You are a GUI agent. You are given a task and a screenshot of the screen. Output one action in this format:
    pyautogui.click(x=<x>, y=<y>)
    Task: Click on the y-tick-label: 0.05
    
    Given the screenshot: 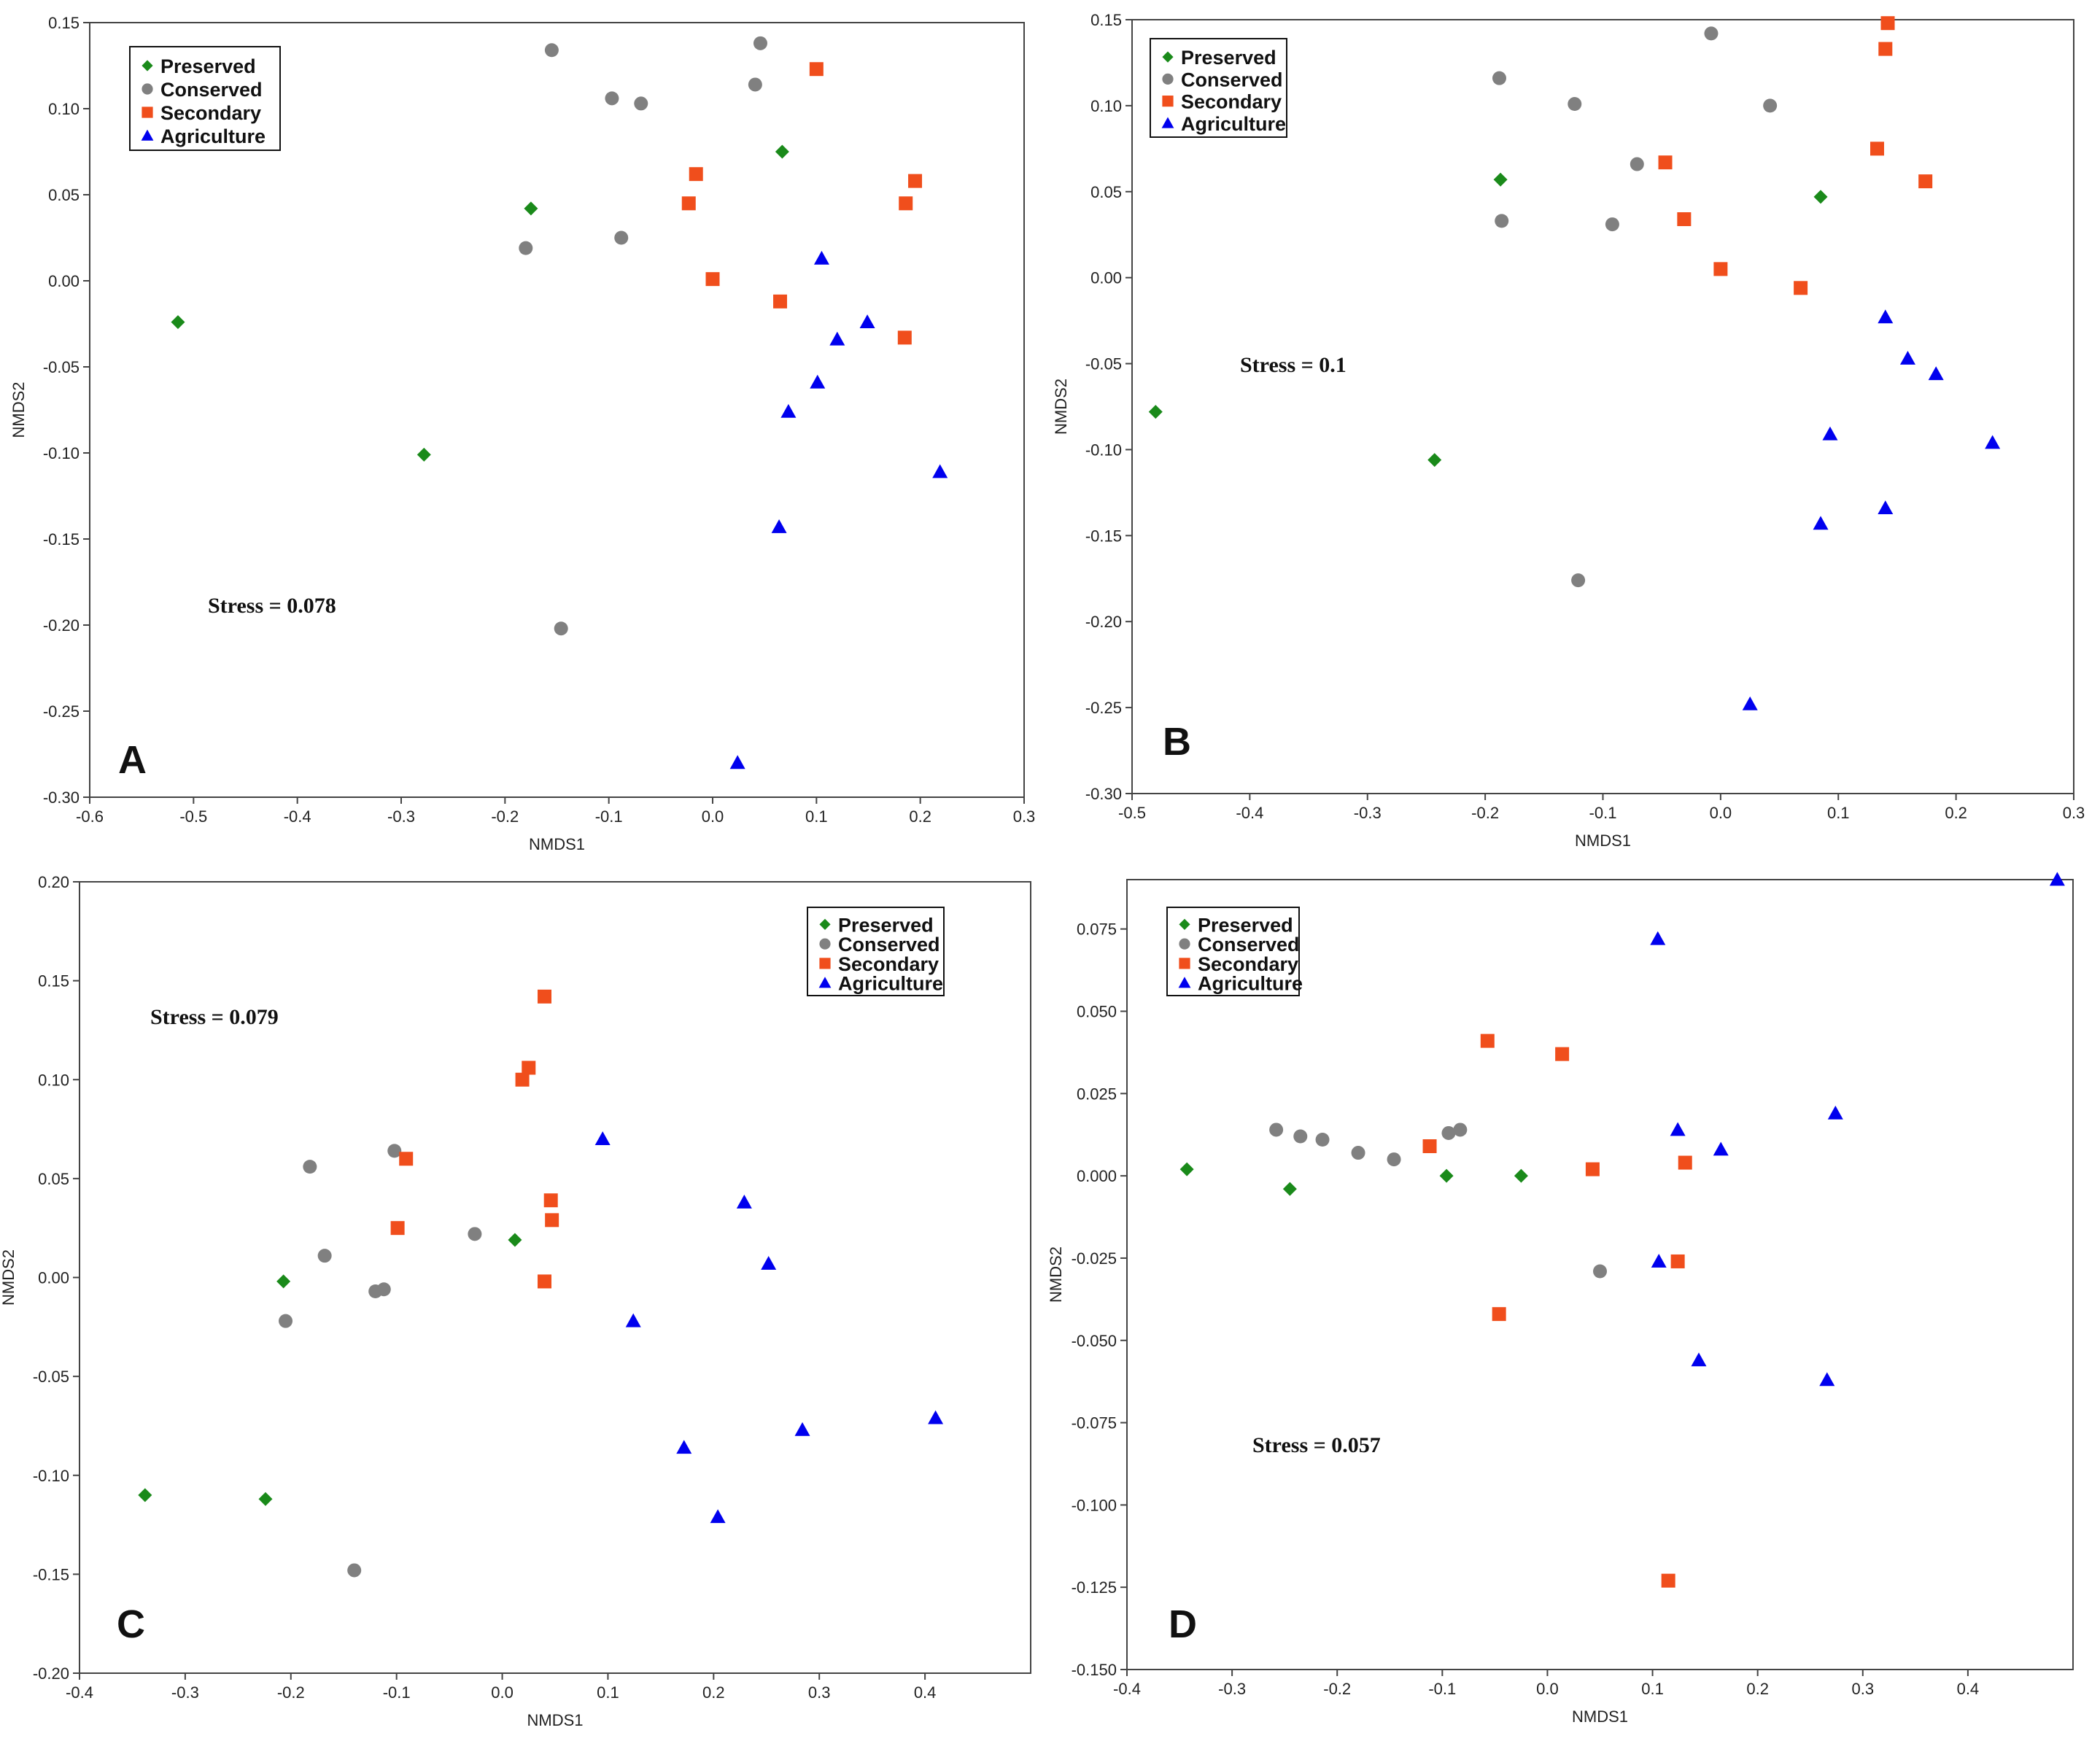 What is the action you would take?
    pyautogui.click(x=1106, y=192)
    